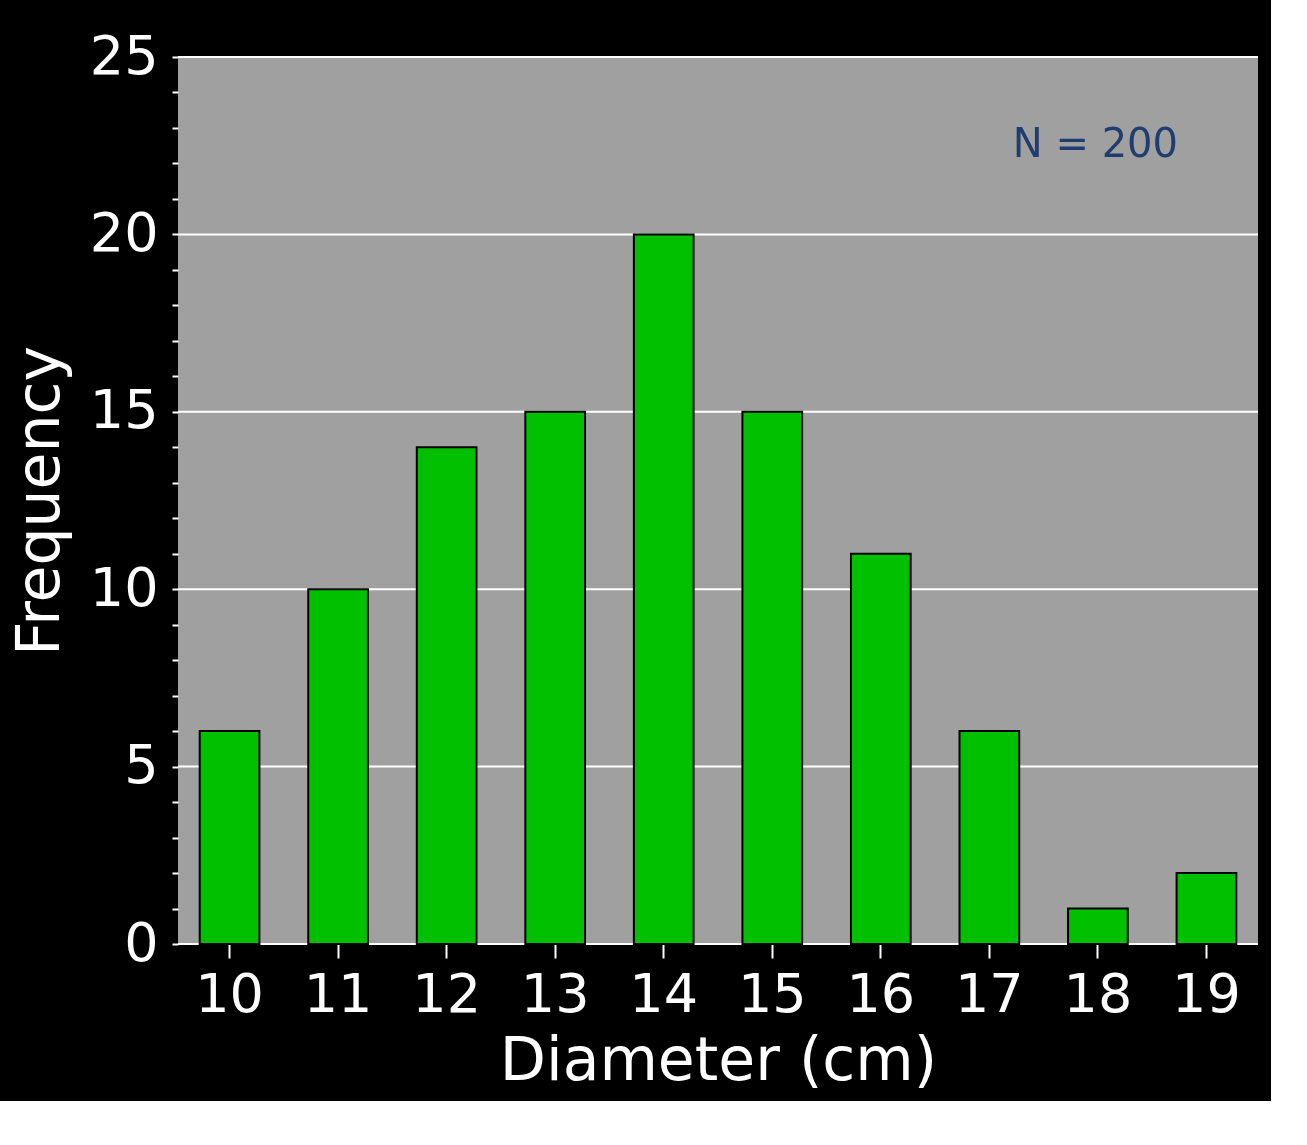 The image size is (1307, 1145). Describe the element at coordinates (989, 993) in the screenshot. I see `x-tick-label: 17` at that location.